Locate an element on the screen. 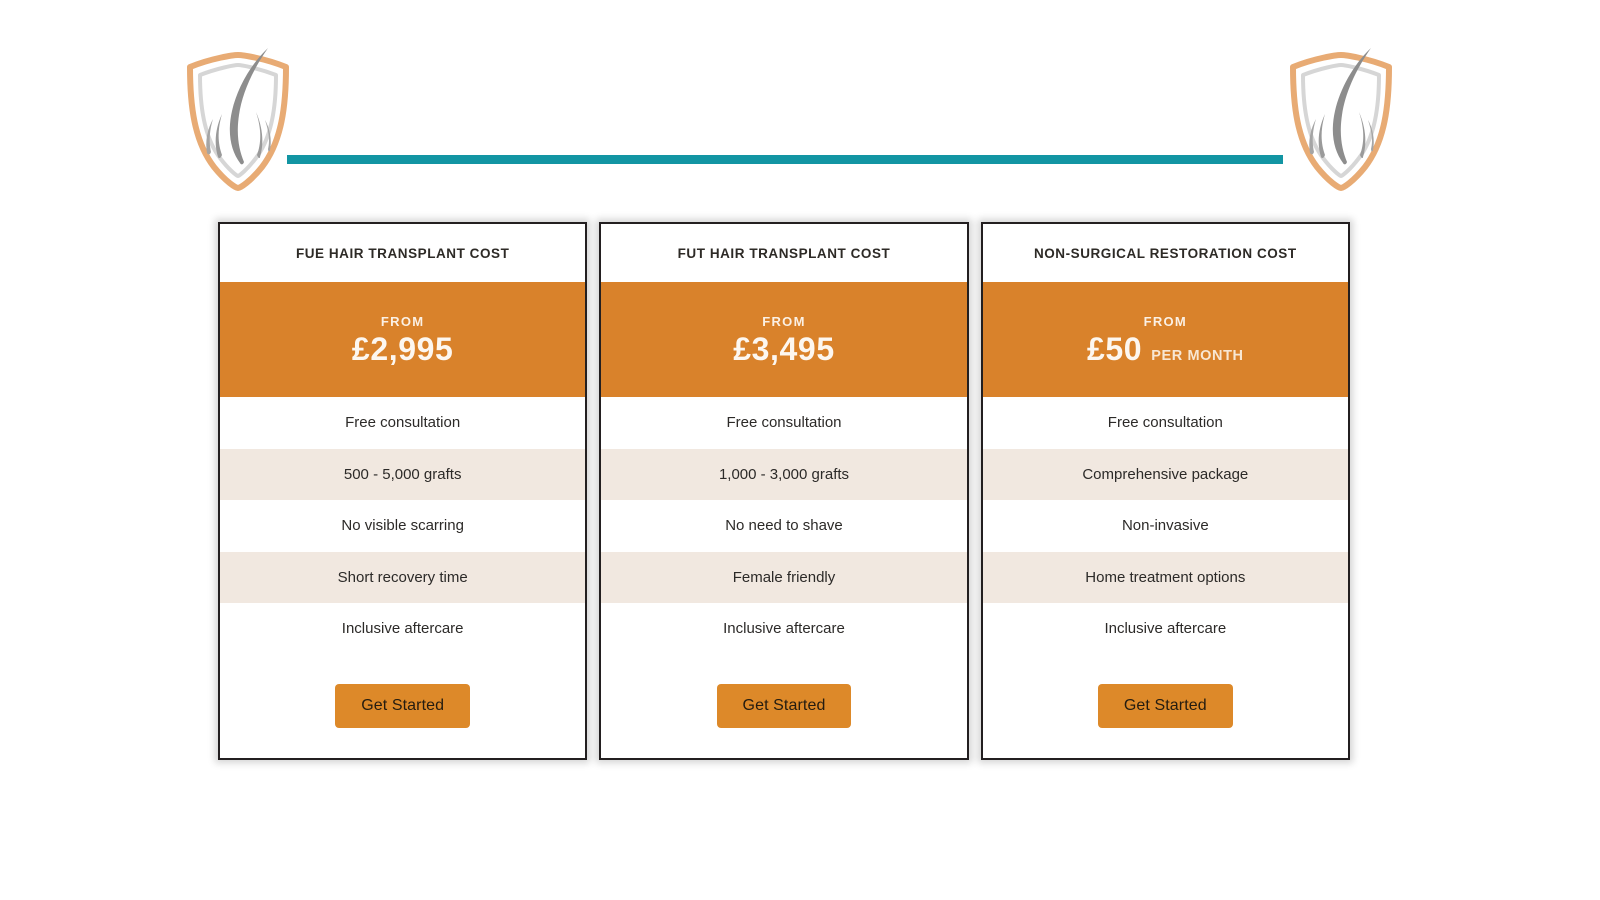  feature-item: No visible scarring is located at coordinates (403, 526).